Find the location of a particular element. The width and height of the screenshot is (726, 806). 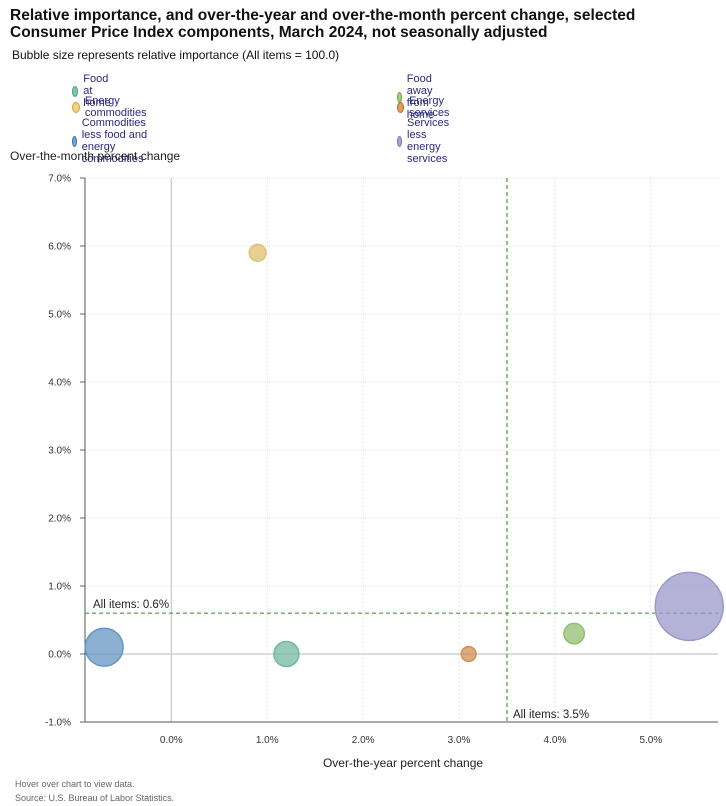

y-tick-label: 3.0% is located at coordinates (59, 451).